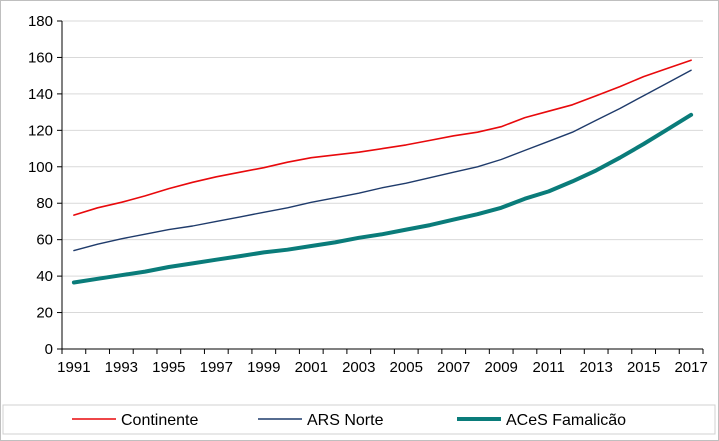 This screenshot has width=719, height=441. What do you see at coordinates (311, 367) in the screenshot?
I see `x-tick-label: 2001` at bounding box center [311, 367].